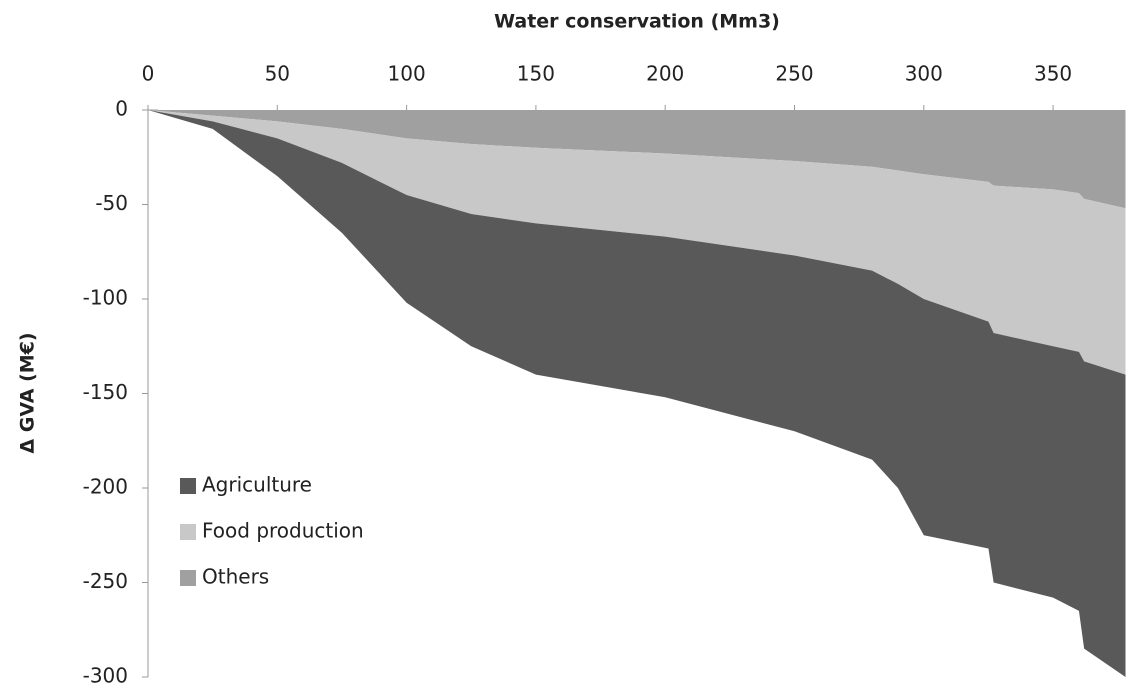 This screenshot has width=1126, height=691. Describe the element at coordinates (637, 22) in the screenshot. I see `x-axis-title: Water conservation (Mm3)` at that location.